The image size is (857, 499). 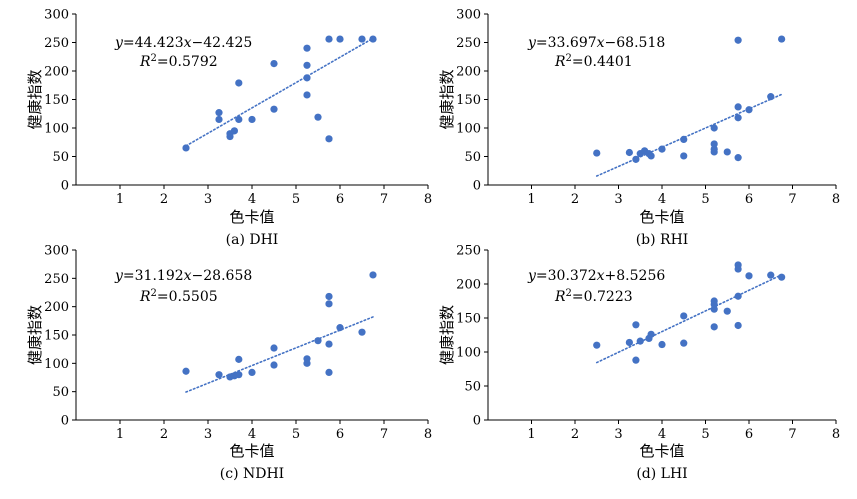 I want to click on r-squared-label: R2=0.7223, so click(x=593, y=296).